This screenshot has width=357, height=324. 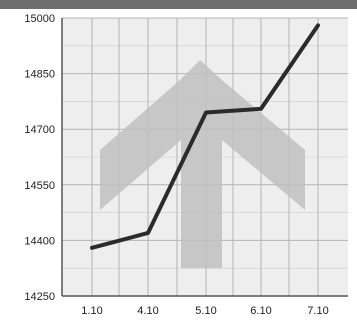 I want to click on x-tick-label: 1.10, so click(x=91, y=311).